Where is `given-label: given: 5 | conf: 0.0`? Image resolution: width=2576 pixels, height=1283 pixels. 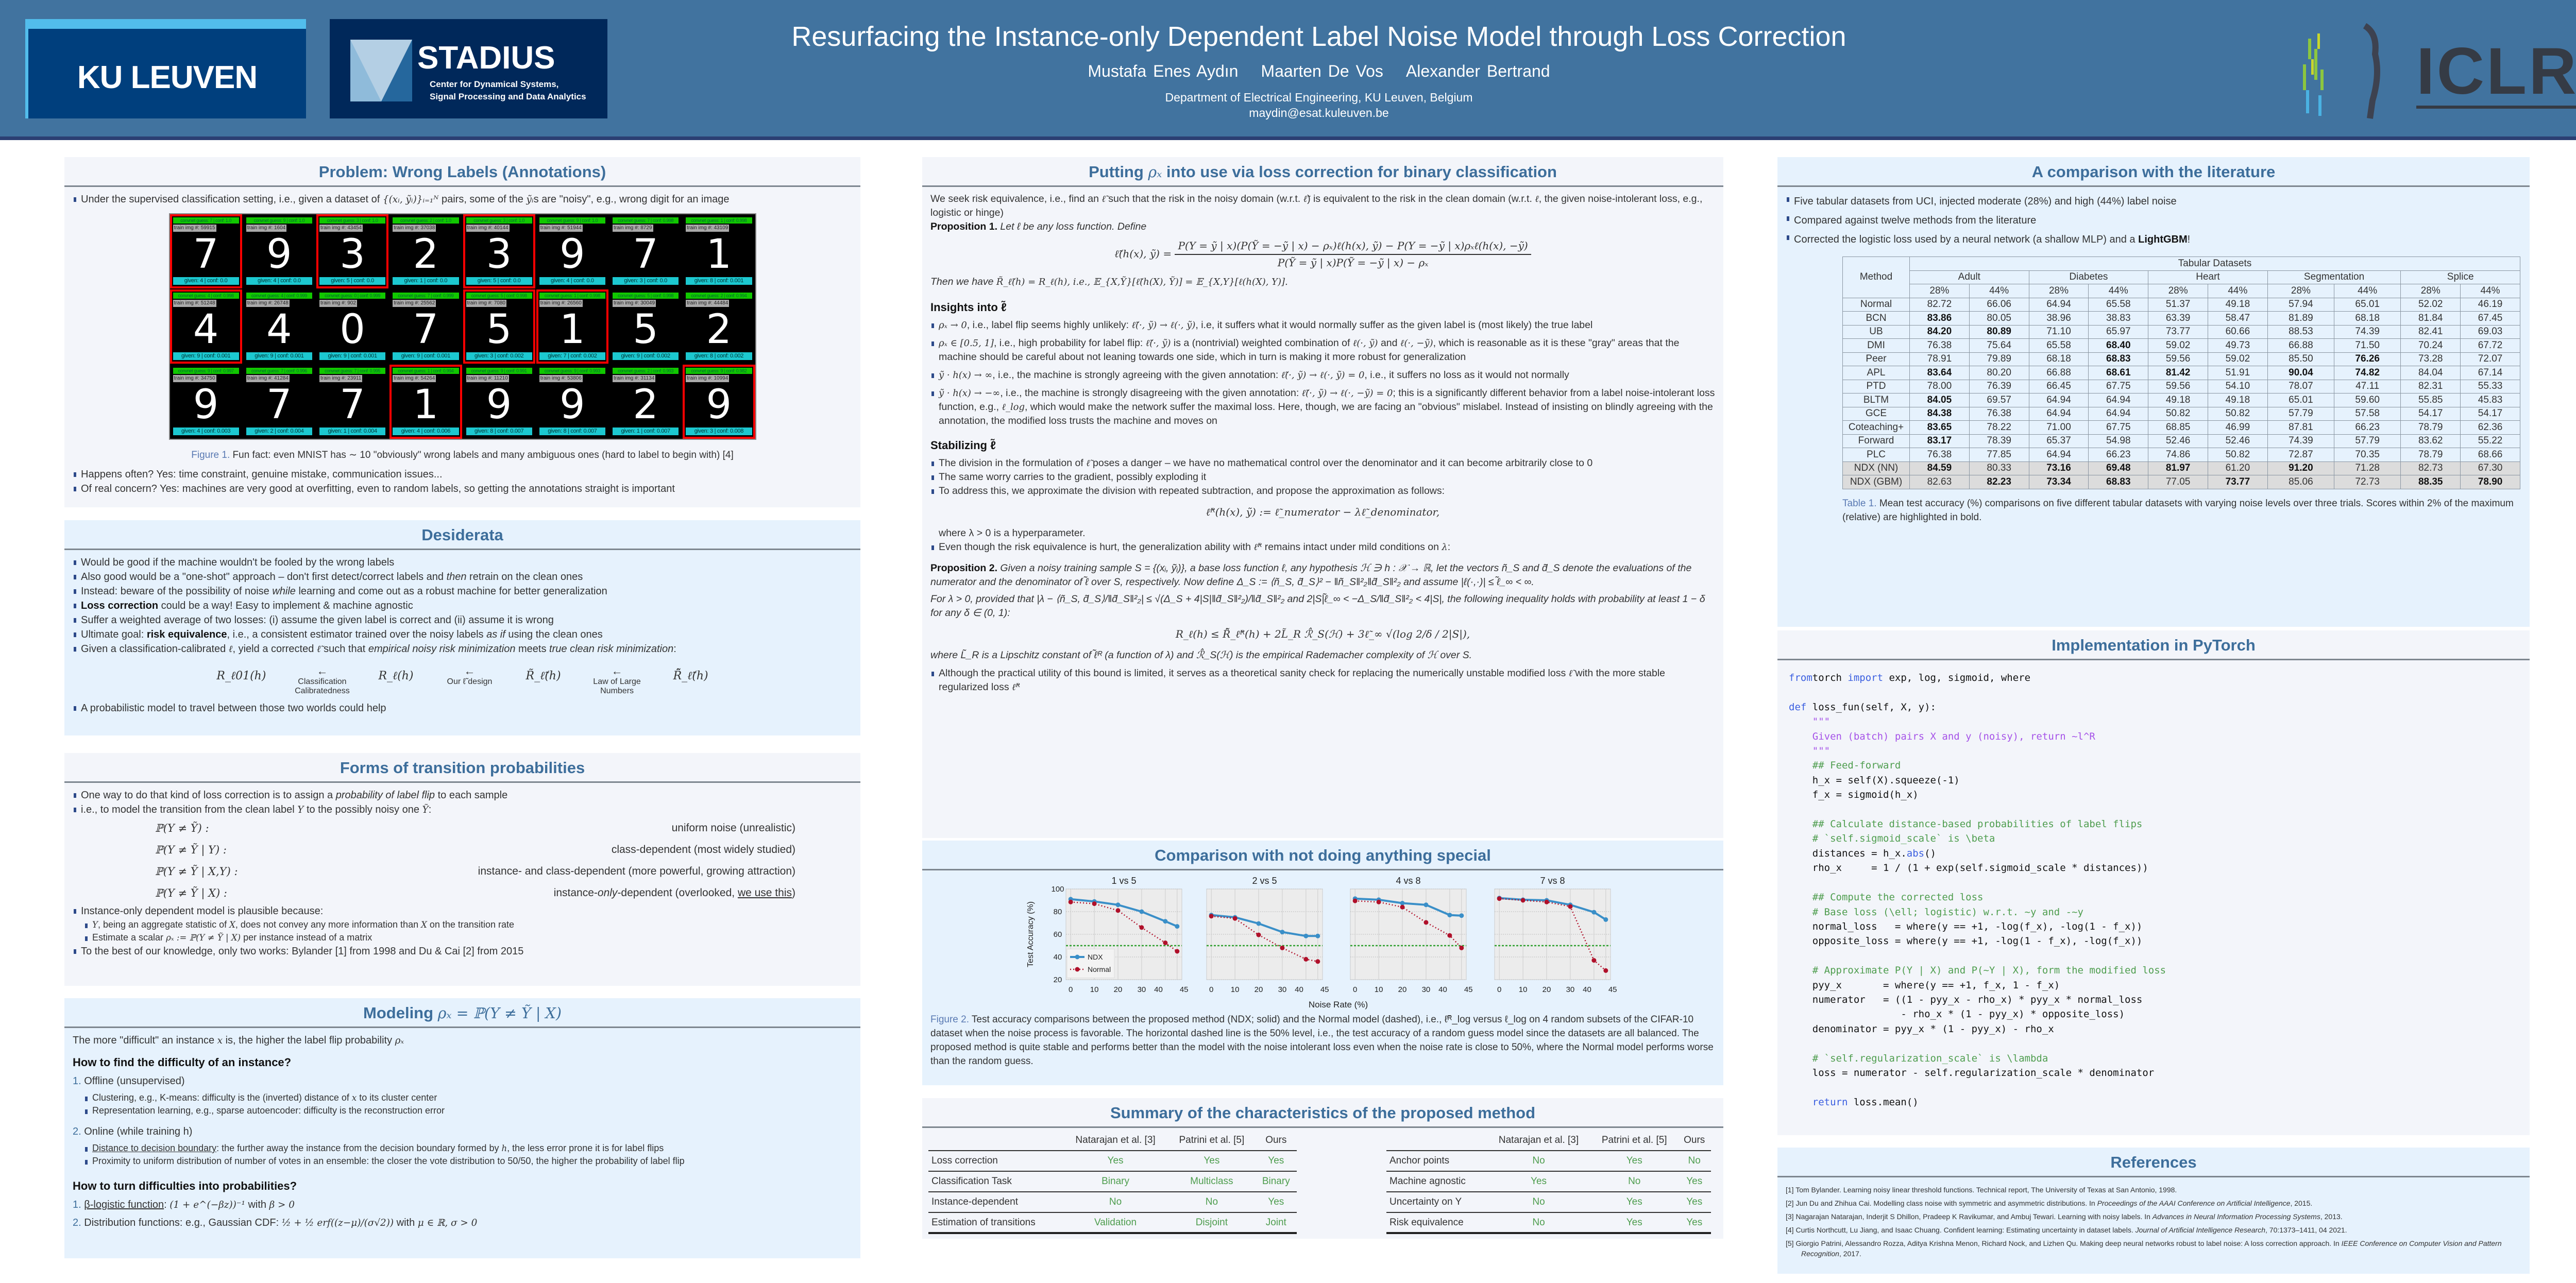 given-label: given: 5 | conf: 0.0 is located at coordinates (499, 281).